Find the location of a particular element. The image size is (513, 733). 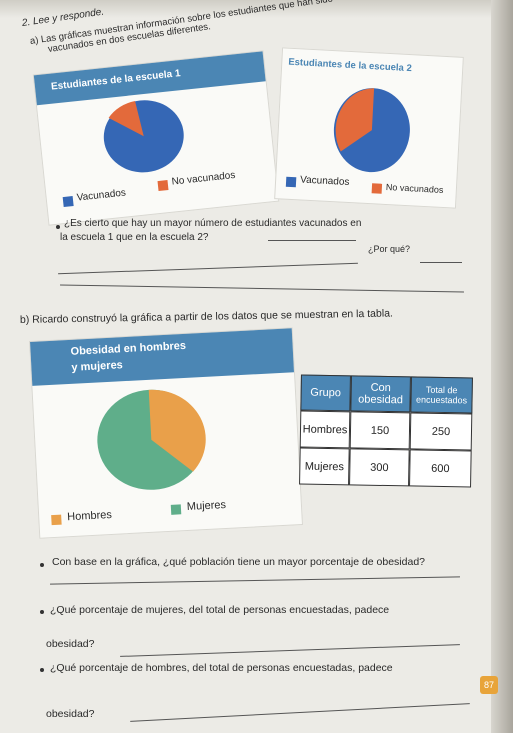

legend-women-swatch is located at coordinates (176, 509).